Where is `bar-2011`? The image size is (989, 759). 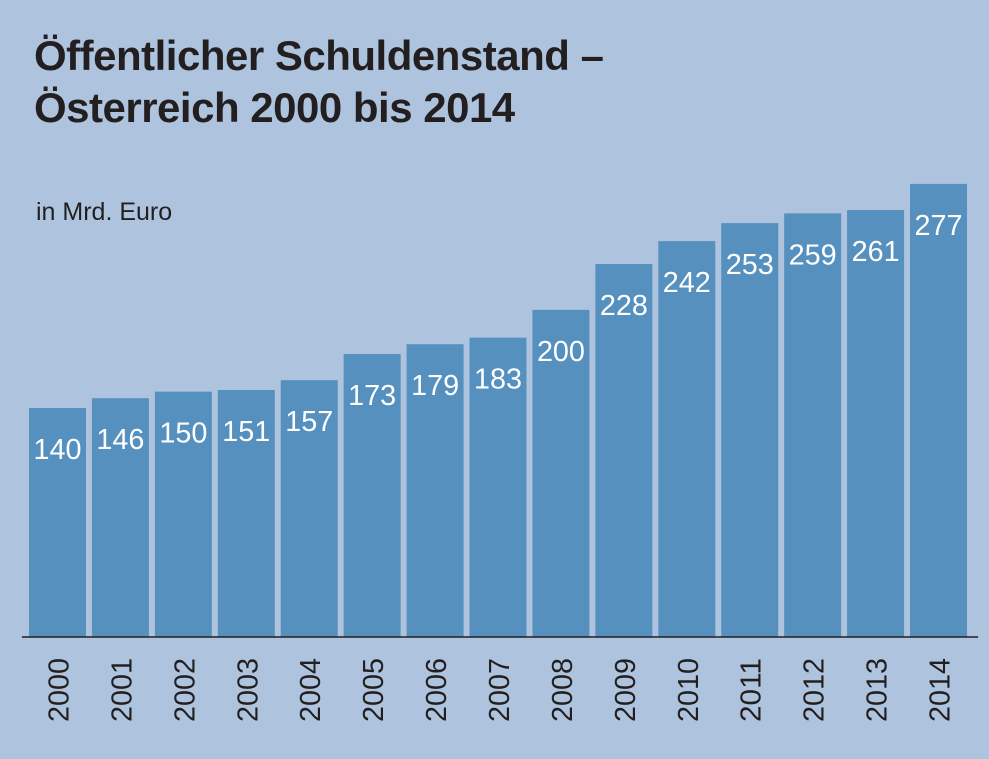 bar-2011 is located at coordinates (750, 430).